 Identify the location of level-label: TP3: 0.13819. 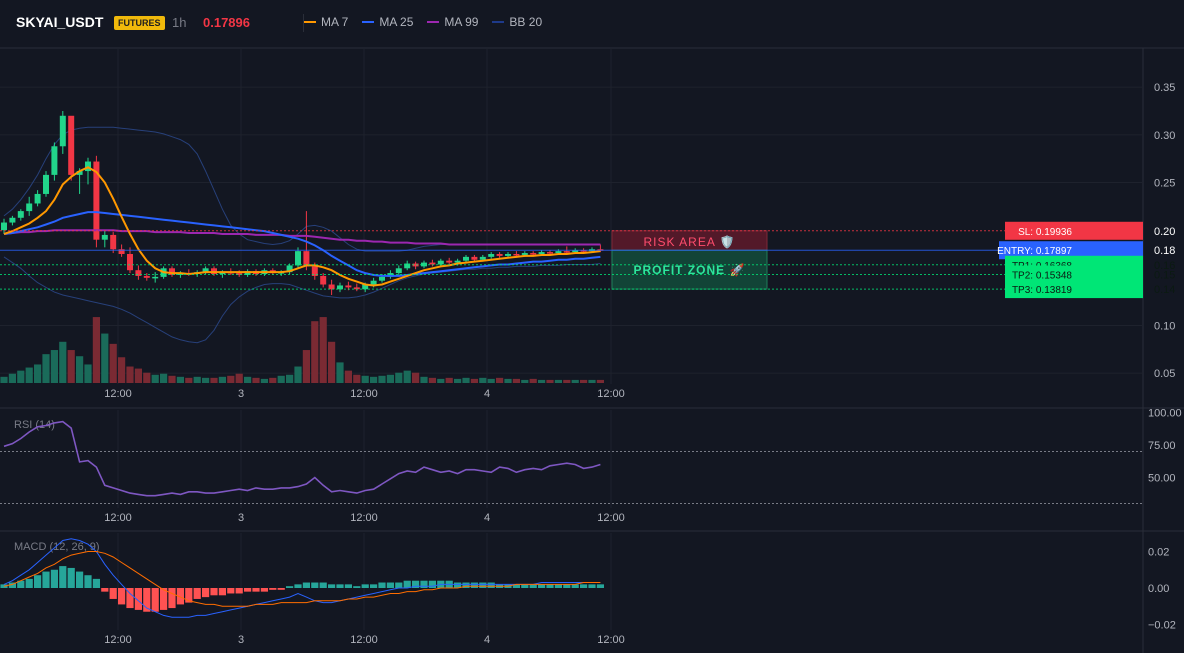
(1042, 290).